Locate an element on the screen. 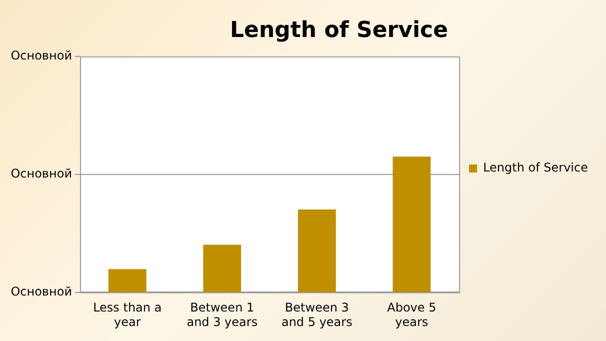 This screenshot has height=341, width=606. x-tick-label: Less than a year is located at coordinates (127, 314).